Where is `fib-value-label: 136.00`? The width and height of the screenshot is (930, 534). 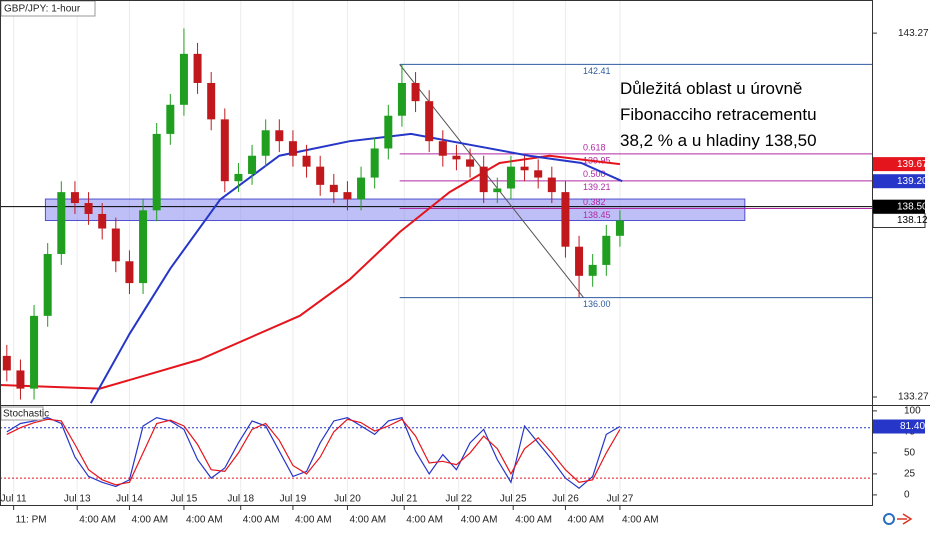
fib-value-label: 136.00 is located at coordinates (597, 304).